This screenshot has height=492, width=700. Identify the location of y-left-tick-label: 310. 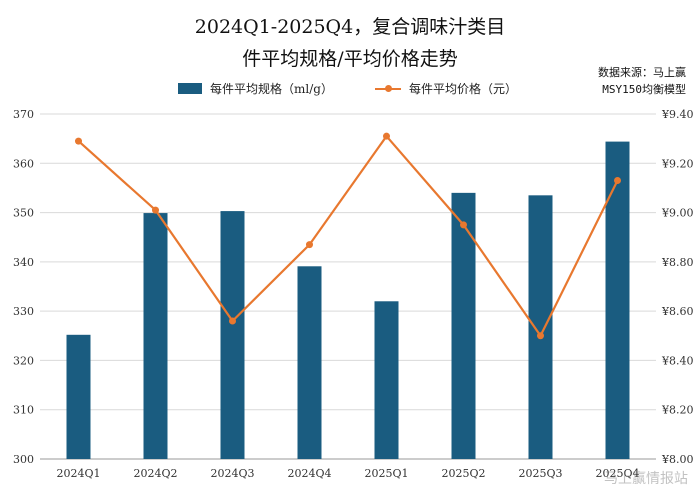
(23, 410).